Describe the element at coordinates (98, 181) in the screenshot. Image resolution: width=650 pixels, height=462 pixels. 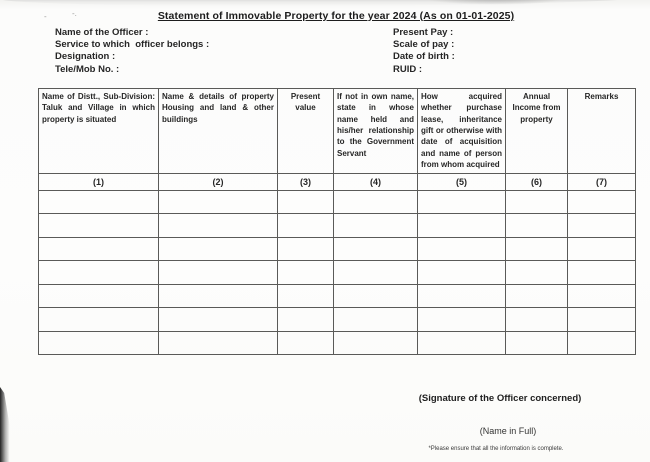
I see `column-number: (1)` at that location.